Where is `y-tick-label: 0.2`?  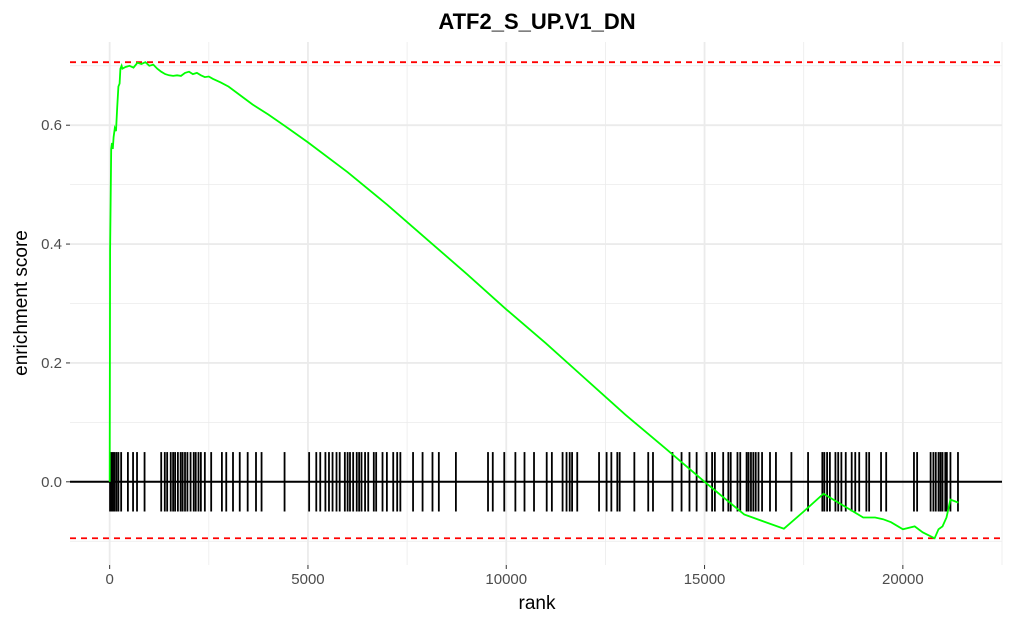
y-tick-label: 0.2 is located at coordinates (51, 363).